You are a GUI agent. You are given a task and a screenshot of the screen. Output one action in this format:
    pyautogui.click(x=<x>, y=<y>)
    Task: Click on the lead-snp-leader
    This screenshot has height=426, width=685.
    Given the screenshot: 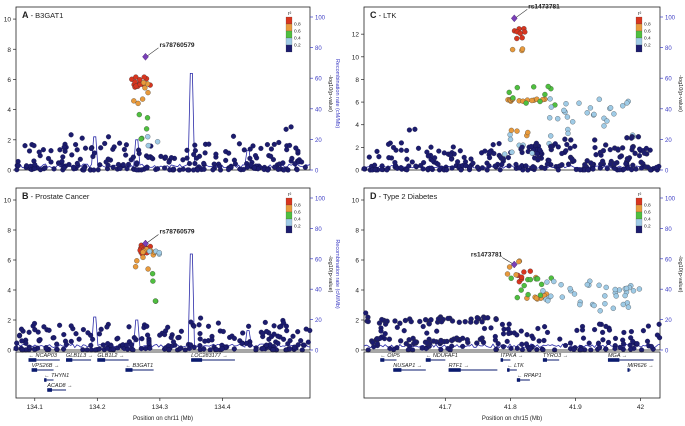 What is the action you would take?
    pyautogui.click(x=153, y=238)
    